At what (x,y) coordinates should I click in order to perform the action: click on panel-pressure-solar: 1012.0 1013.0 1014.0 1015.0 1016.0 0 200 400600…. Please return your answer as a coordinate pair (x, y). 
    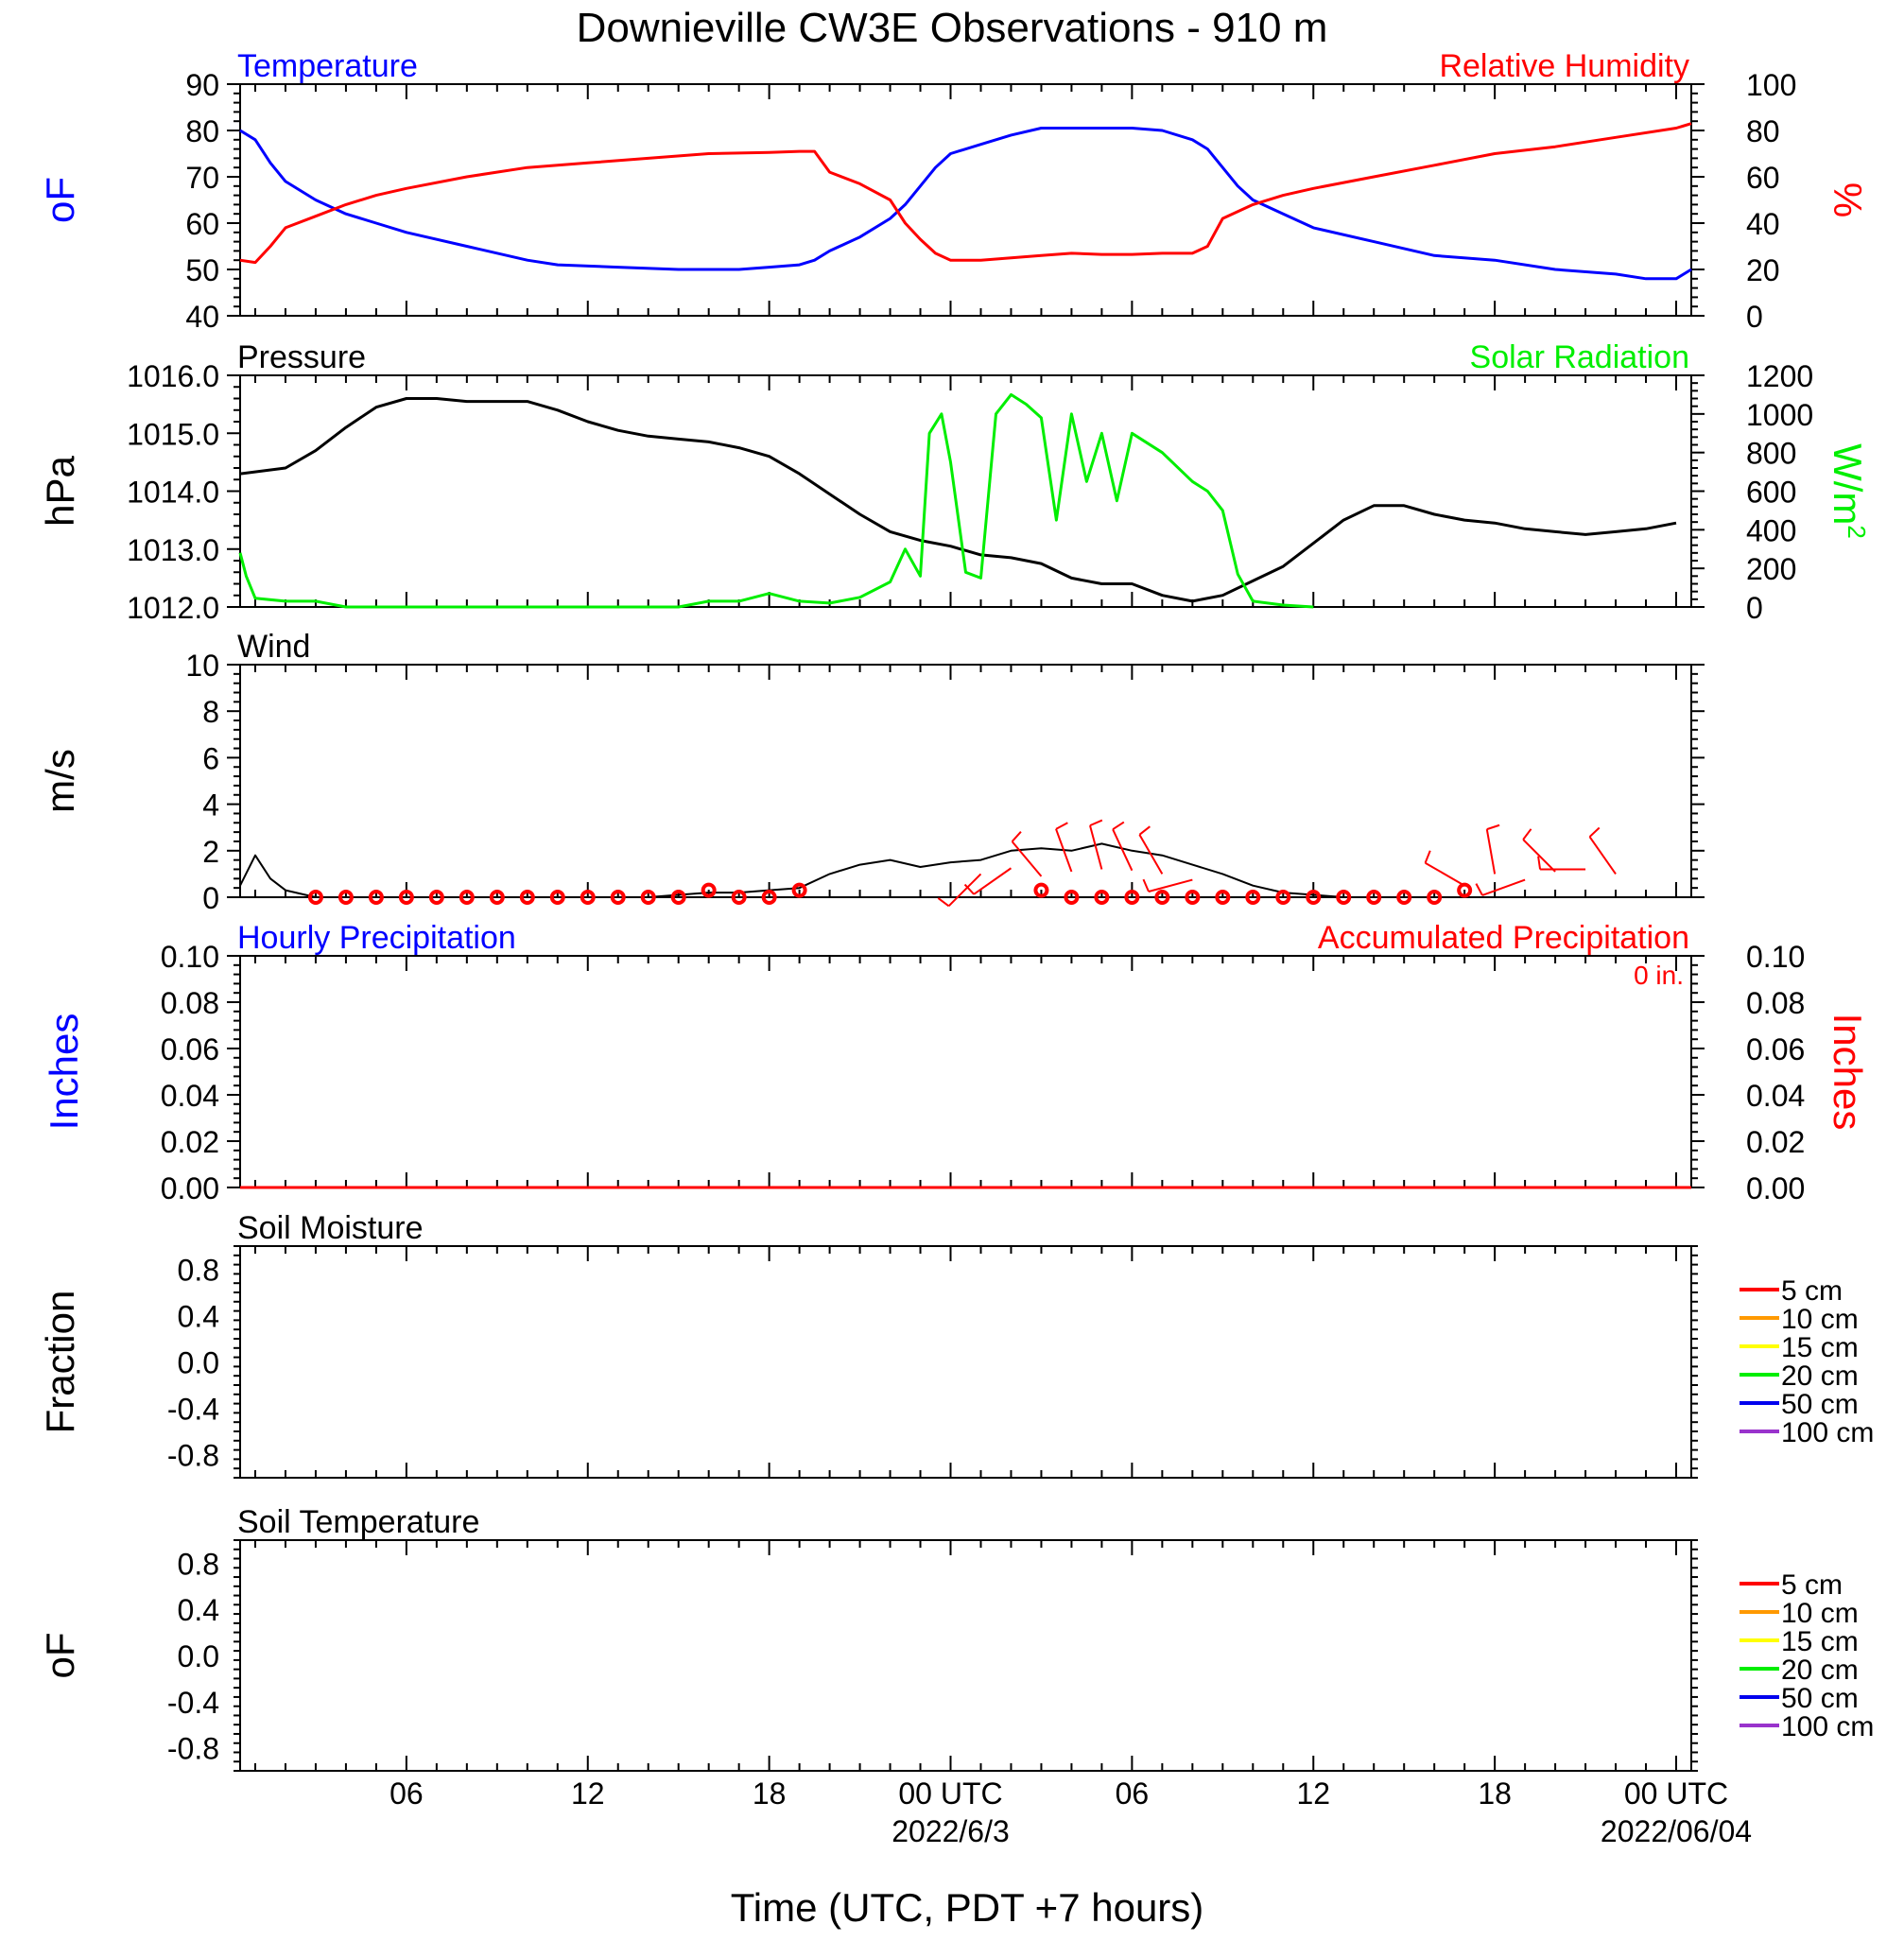
    Looking at the image, I should click on (955, 482).